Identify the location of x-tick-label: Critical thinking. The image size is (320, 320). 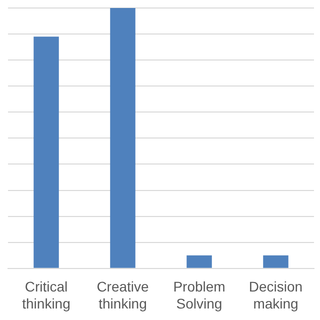
(46, 295).